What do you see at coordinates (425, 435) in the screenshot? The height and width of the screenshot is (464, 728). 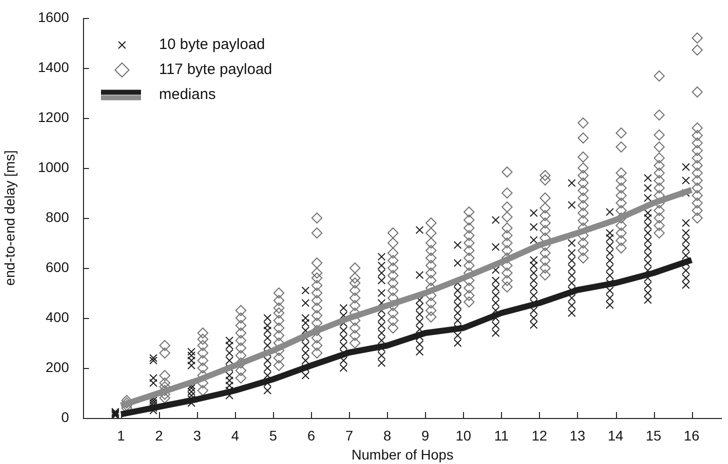 I see `x-tick-label: 9` at bounding box center [425, 435].